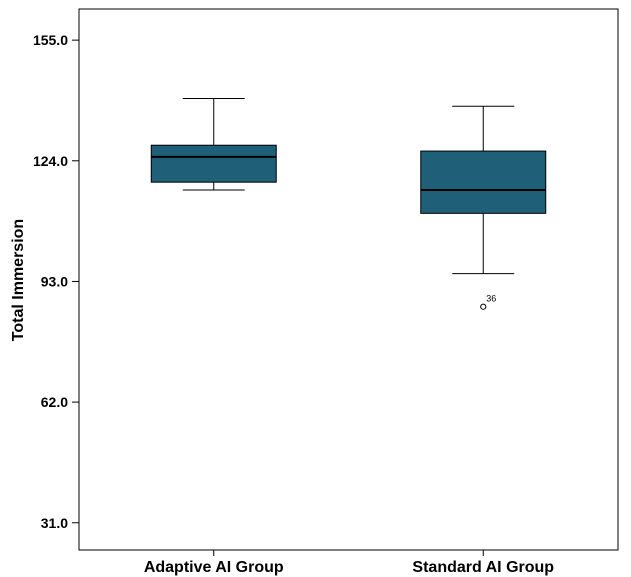 This screenshot has height=577, width=631. I want to click on x-tick-label: Standard AI Group, so click(483, 567).